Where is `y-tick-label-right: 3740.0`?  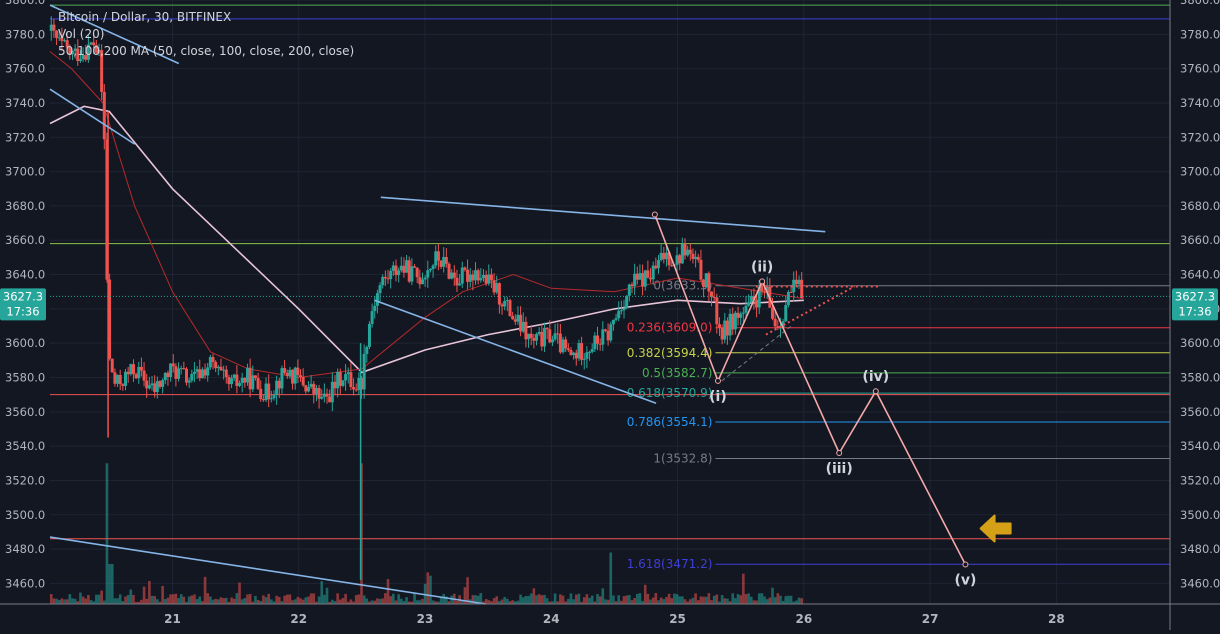
y-tick-label-right: 3740.0 is located at coordinates (1200, 103).